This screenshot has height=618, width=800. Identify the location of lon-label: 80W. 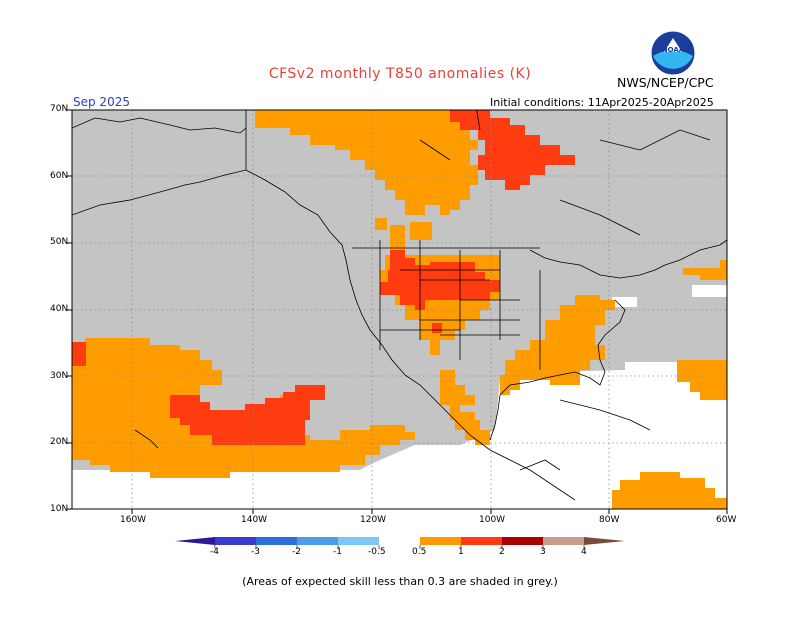
(609, 520).